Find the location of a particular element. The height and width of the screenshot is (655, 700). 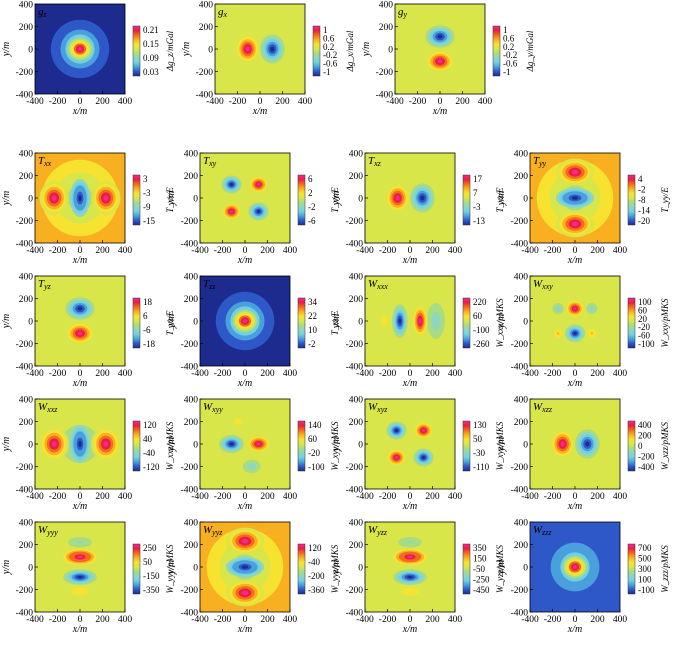

colorbar-label: T_xz/E is located at coordinates (500, 200).